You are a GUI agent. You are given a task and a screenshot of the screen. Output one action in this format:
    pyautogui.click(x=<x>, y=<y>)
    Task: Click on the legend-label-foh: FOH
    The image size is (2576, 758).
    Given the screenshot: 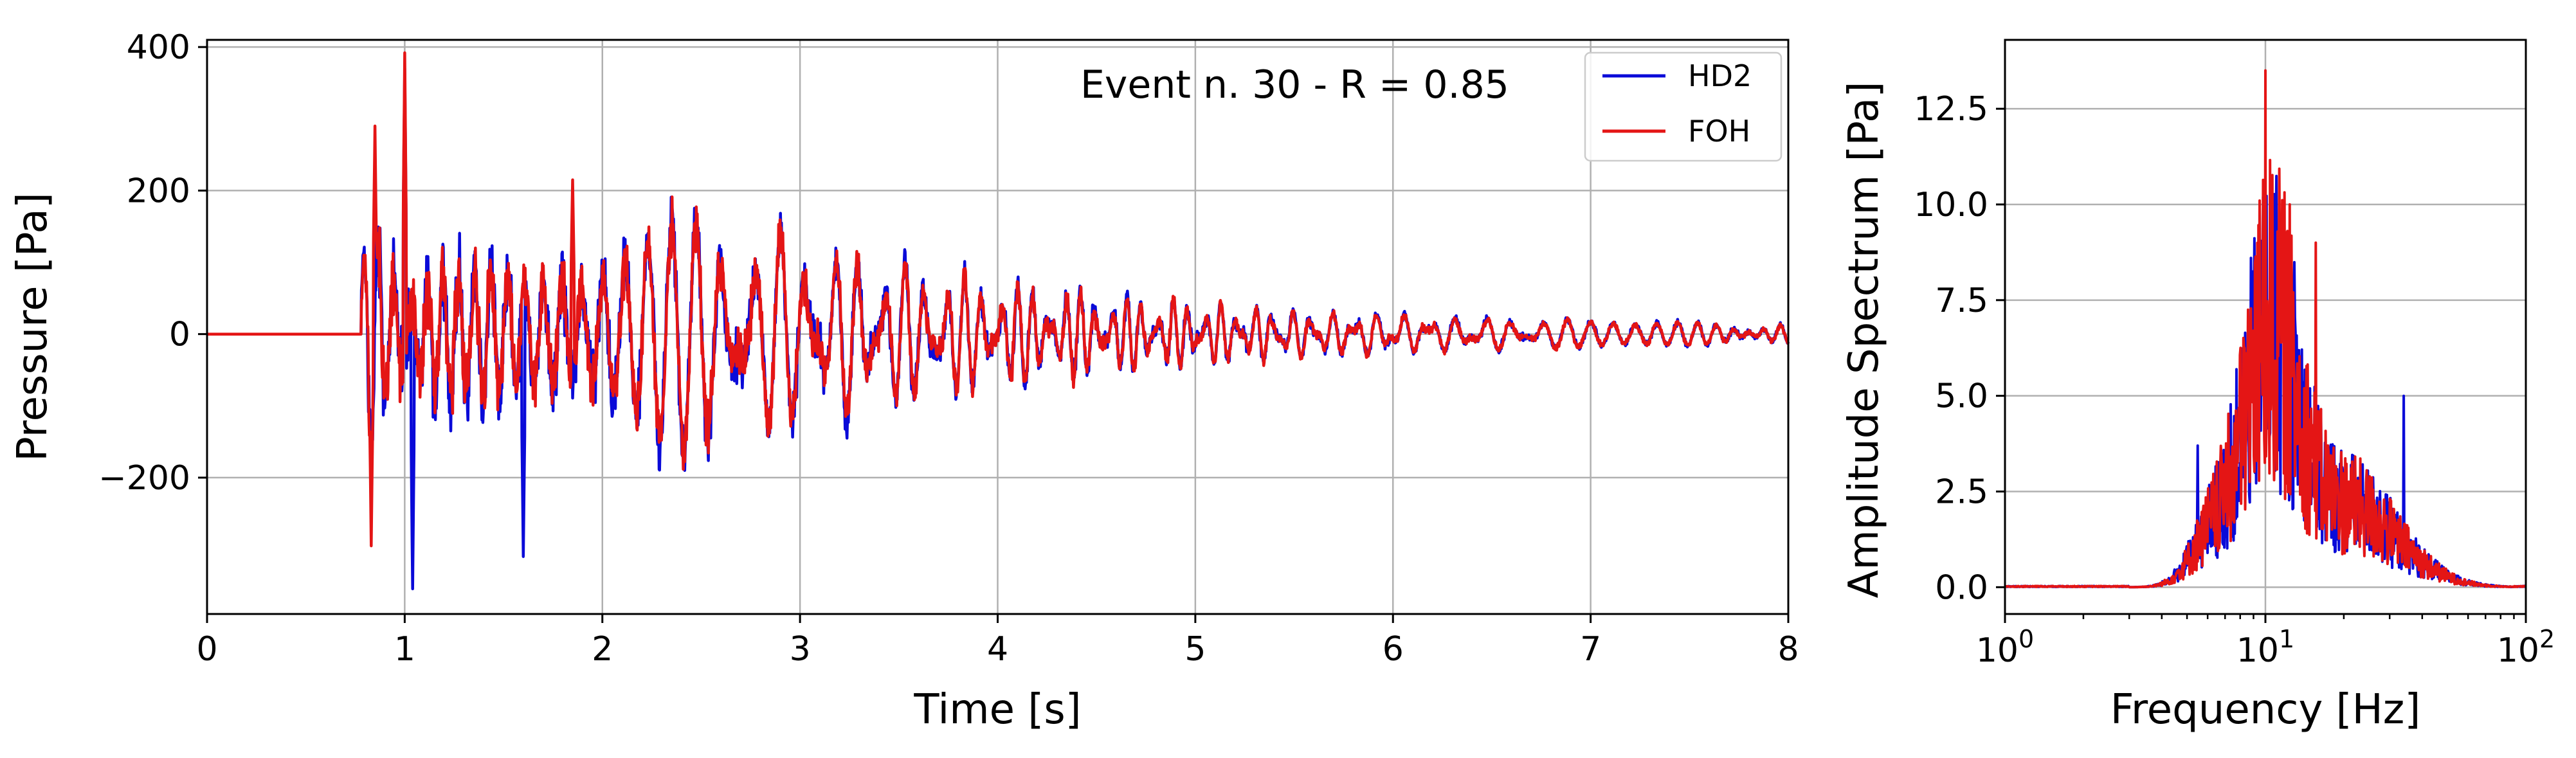 What is the action you would take?
    pyautogui.click(x=1719, y=131)
    